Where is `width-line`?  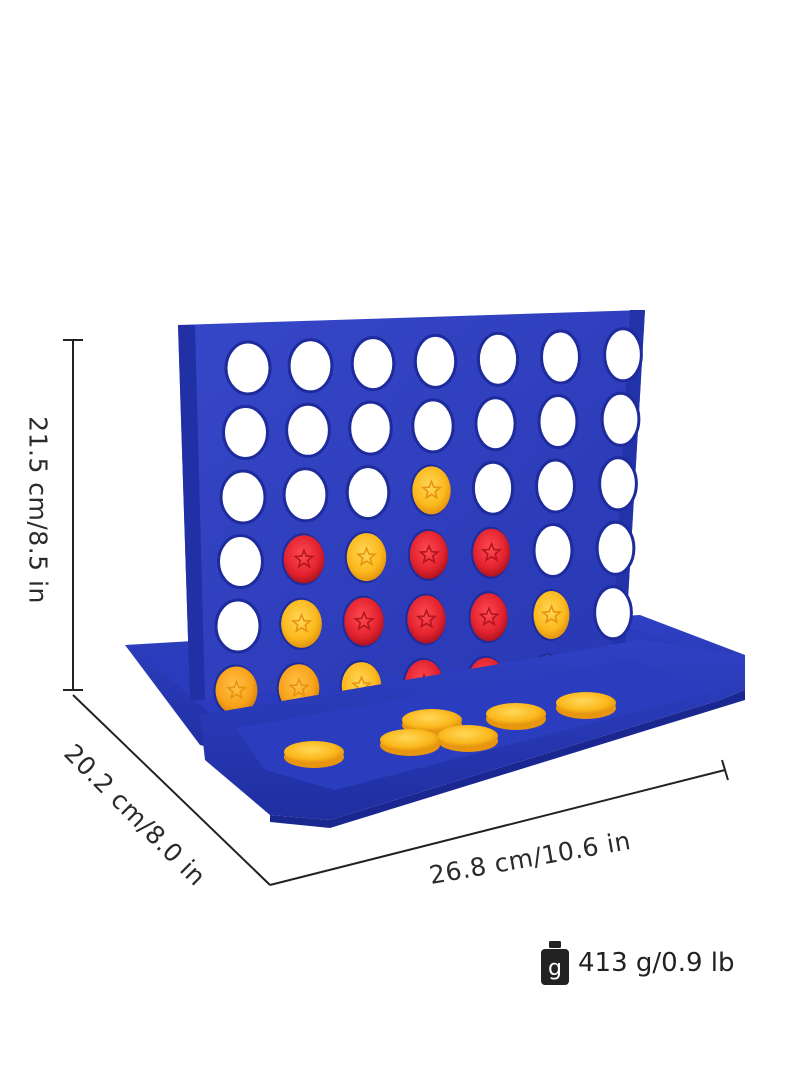 width-line is located at coordinates (497, 827).